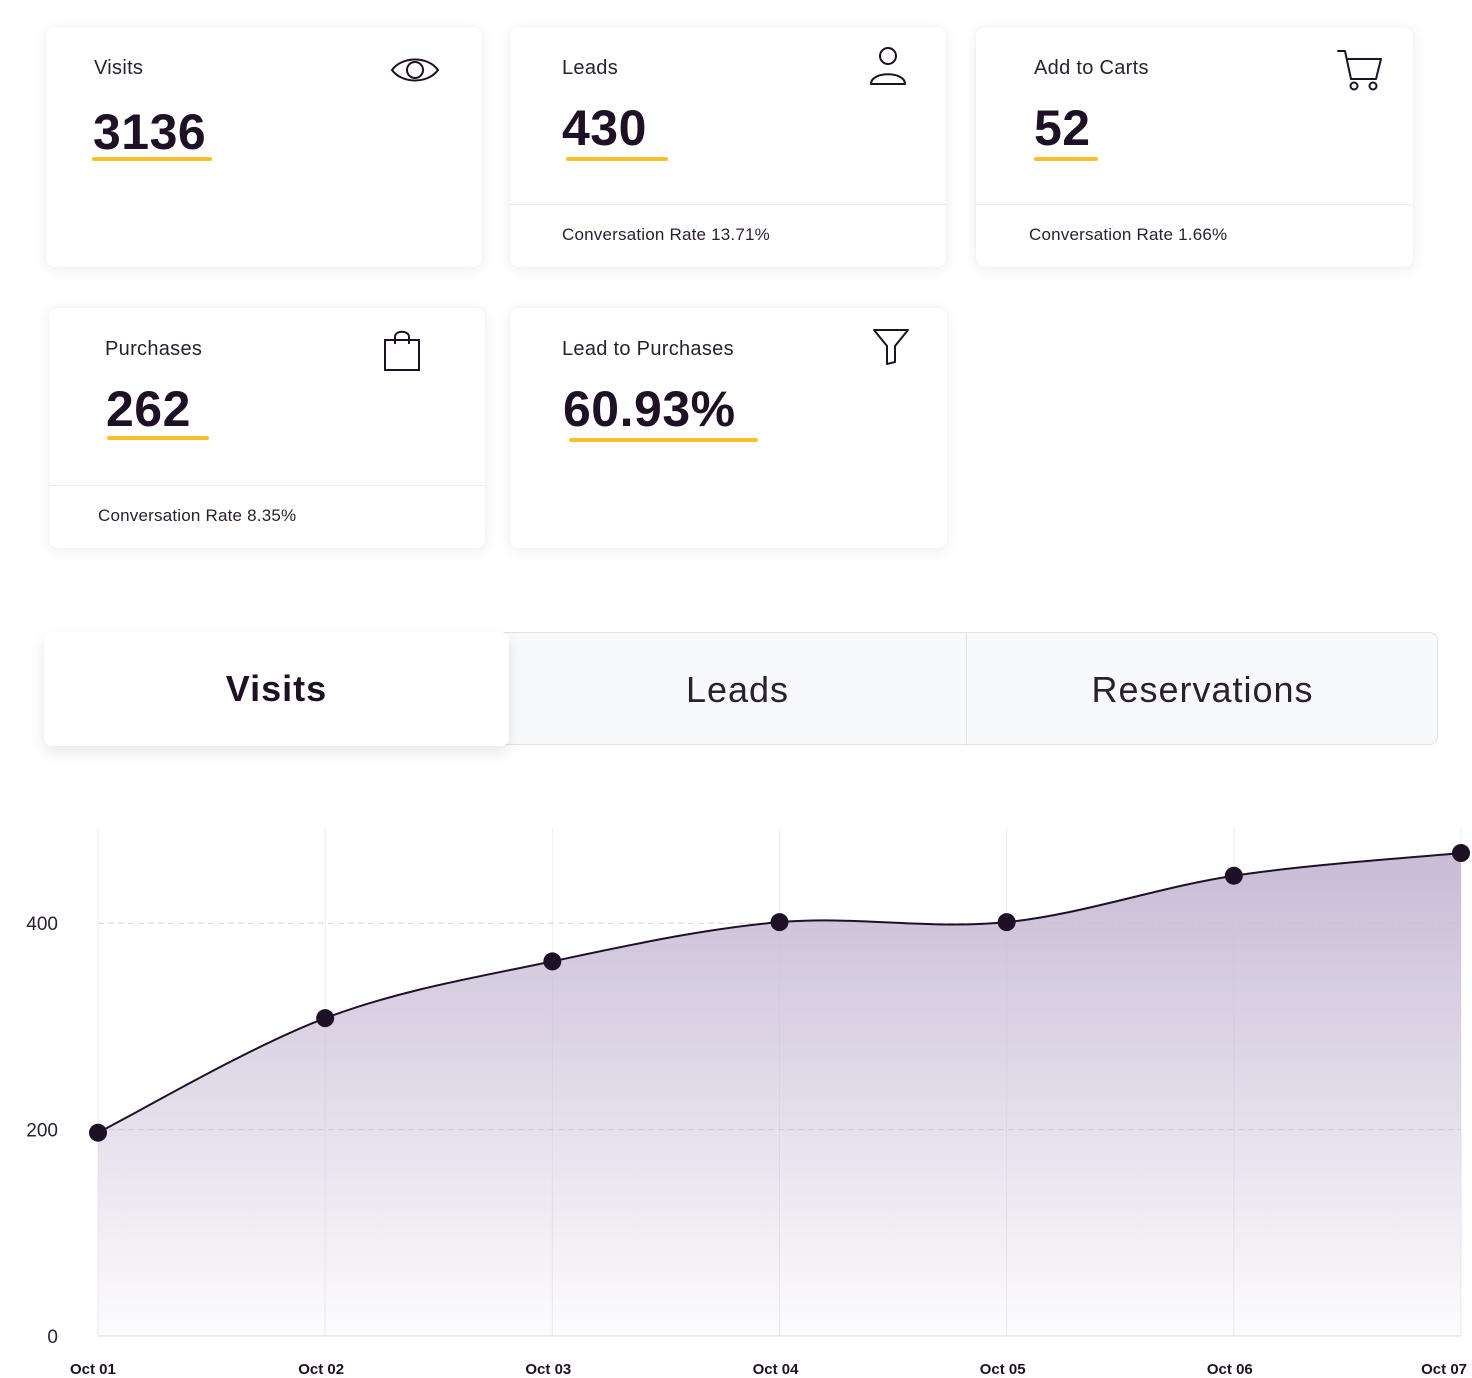  What do you see at coordinates (197, 515) in the screenshot?
I see `card-purchases-conversion: Conversation Rate 8.35%` at bounding box center [197, 515].